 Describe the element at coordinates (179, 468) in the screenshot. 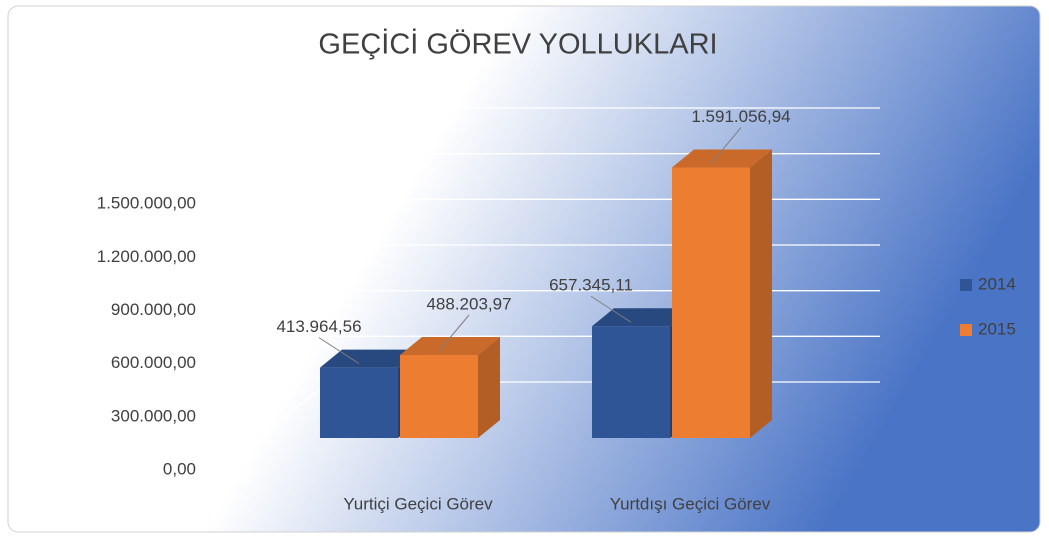

I see `y-tick-label: 0,00` at that location.